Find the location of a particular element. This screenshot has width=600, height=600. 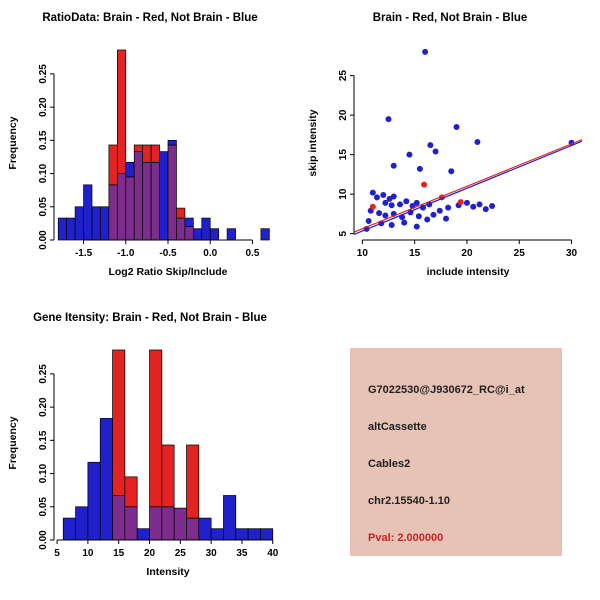

svg-text: 40 is located at coordinates (273, 553).